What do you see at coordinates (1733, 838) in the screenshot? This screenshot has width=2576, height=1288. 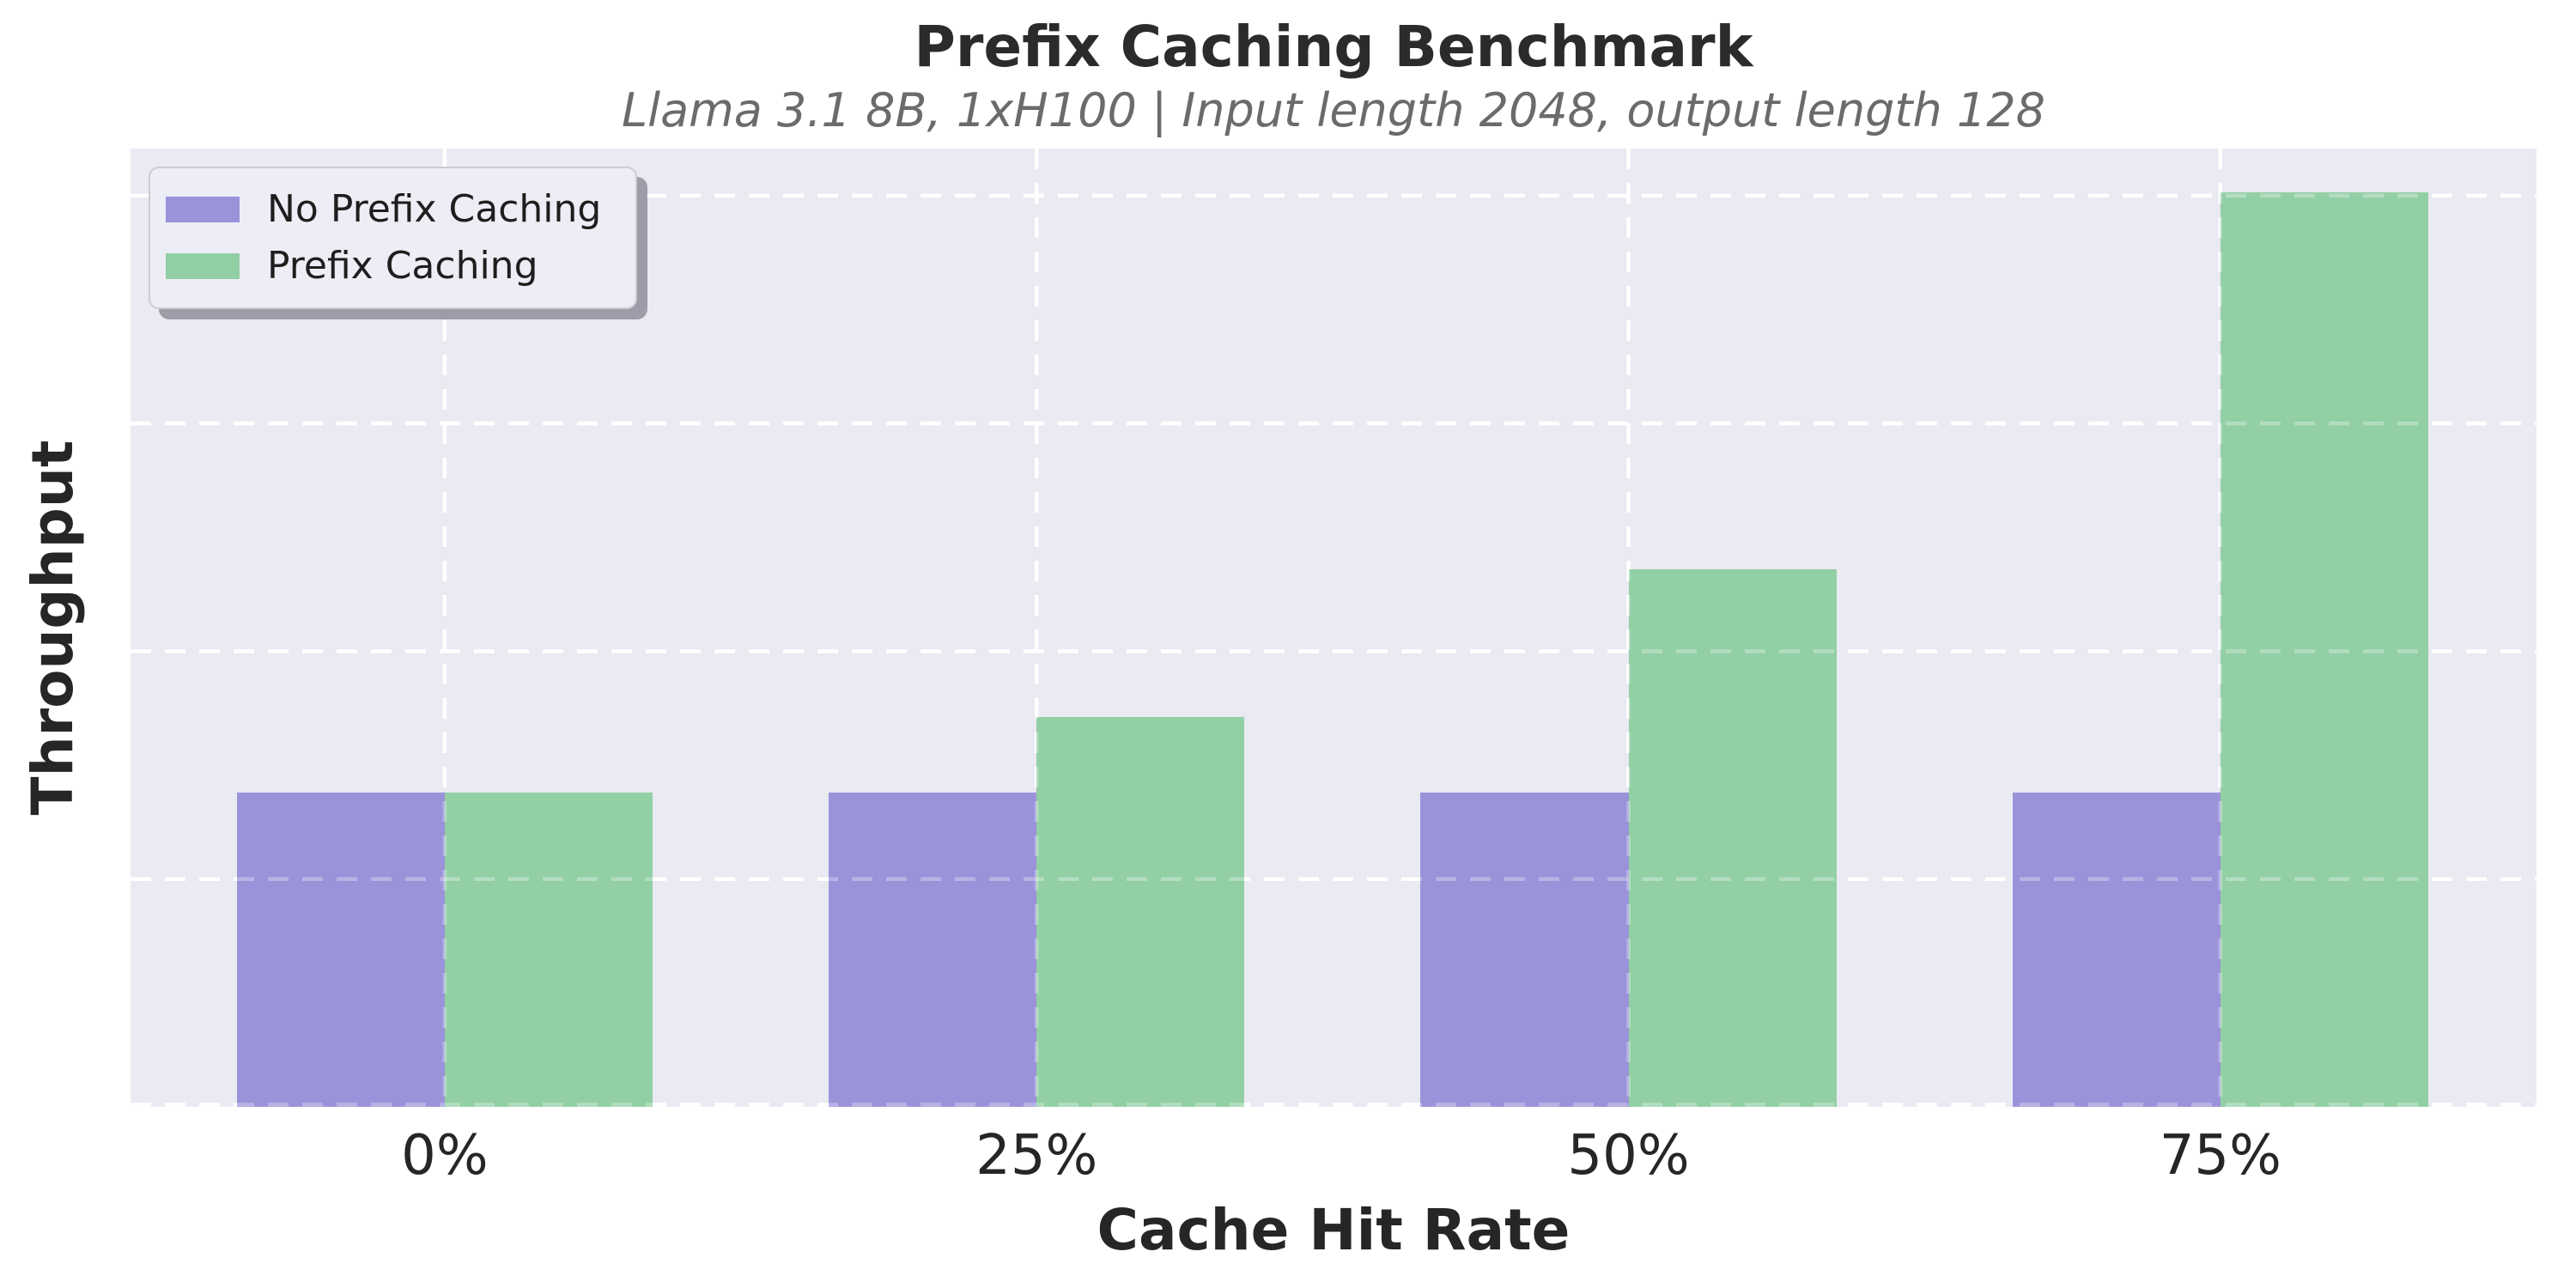 I see `bar-prefix-caching-50%` at bounding box center [1733, 838].